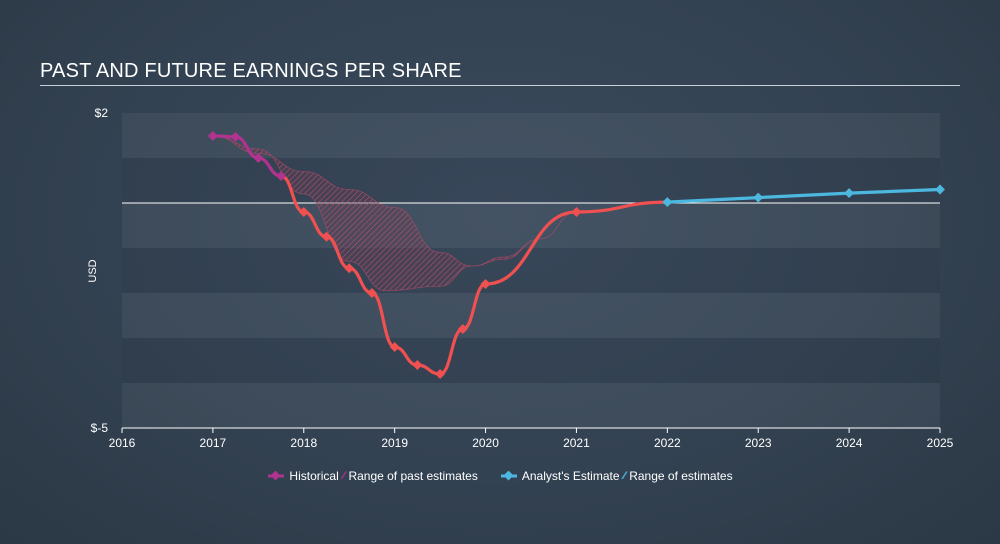  What do you see at coordinates (758, 443) in the screenshot?
I see `x-tick-label: 2023` at bounding box center [758, 443].